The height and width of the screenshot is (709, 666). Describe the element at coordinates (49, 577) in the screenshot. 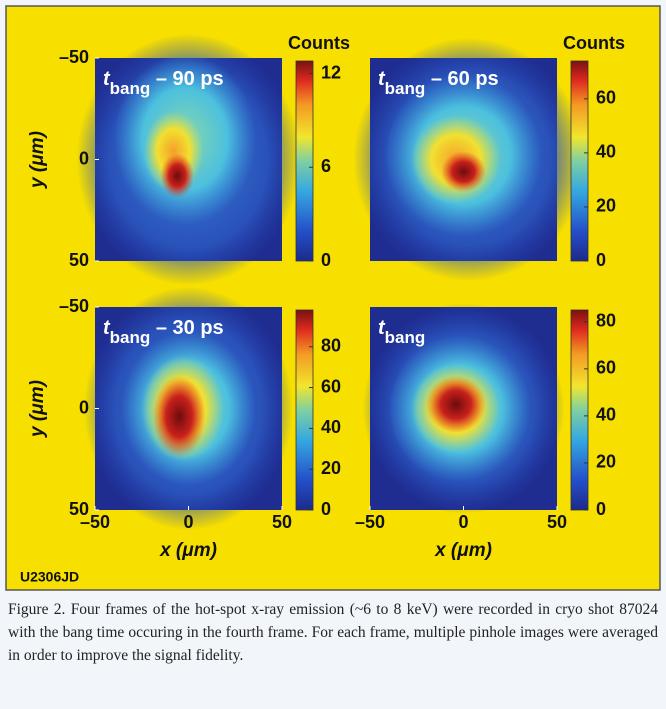

I see `figure-id: U2306JD` at that location.